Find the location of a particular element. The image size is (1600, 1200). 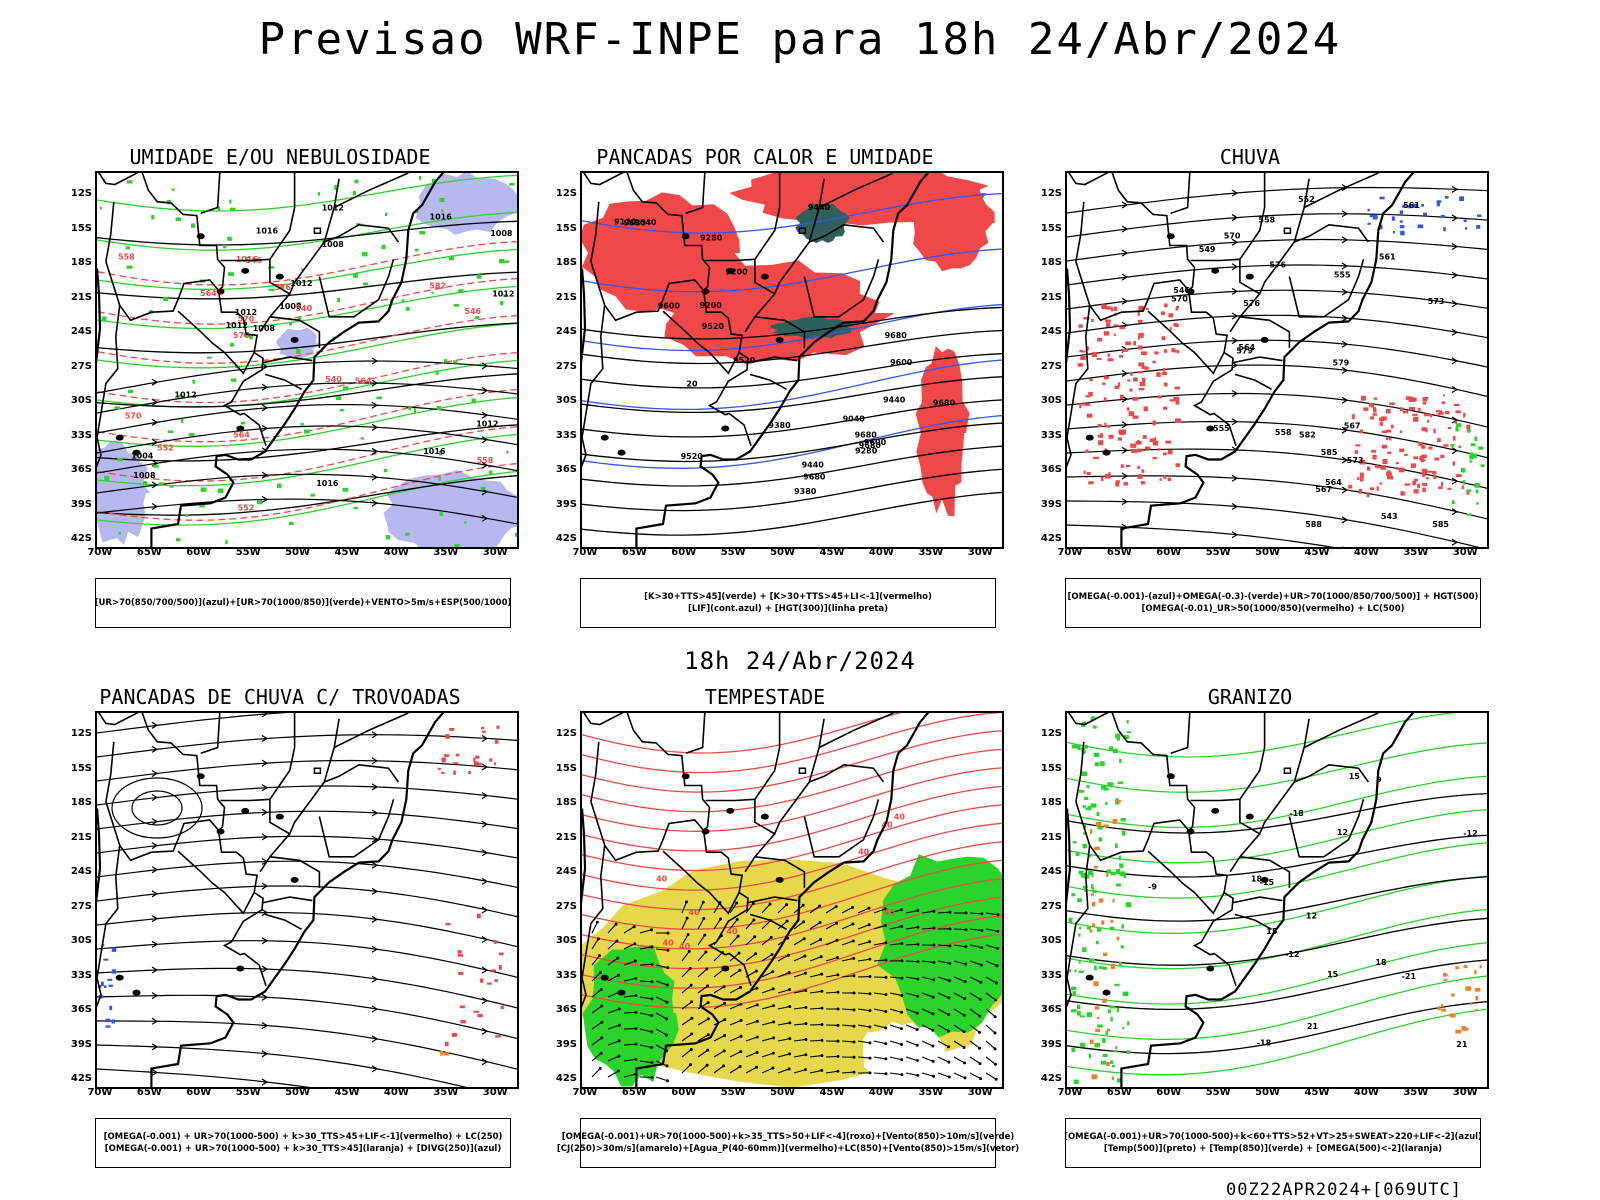

longitude-tick-label: 40W is located at coordinates (881, 552).